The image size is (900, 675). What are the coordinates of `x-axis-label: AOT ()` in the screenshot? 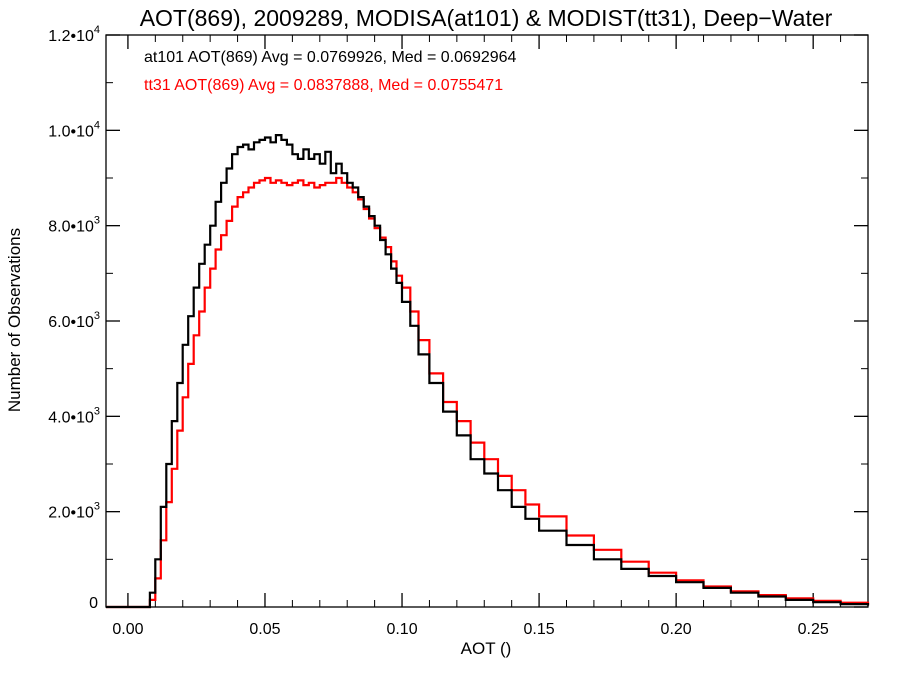 It's located at (486, 648).